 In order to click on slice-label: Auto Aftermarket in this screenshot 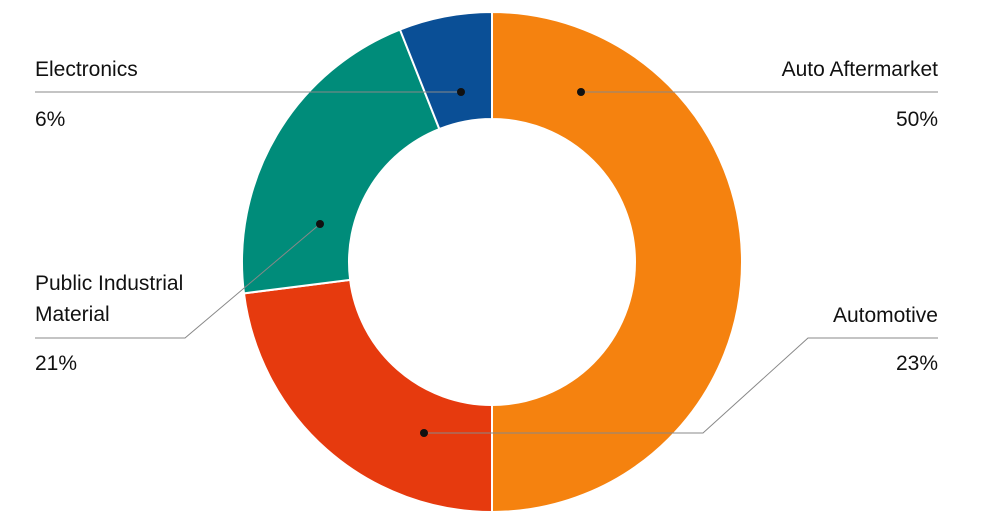, I will do `click(859, 69)`.